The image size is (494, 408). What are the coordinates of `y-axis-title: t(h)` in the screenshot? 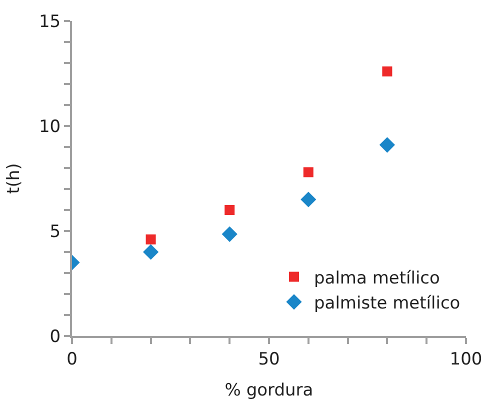 It's located at (14, 178).